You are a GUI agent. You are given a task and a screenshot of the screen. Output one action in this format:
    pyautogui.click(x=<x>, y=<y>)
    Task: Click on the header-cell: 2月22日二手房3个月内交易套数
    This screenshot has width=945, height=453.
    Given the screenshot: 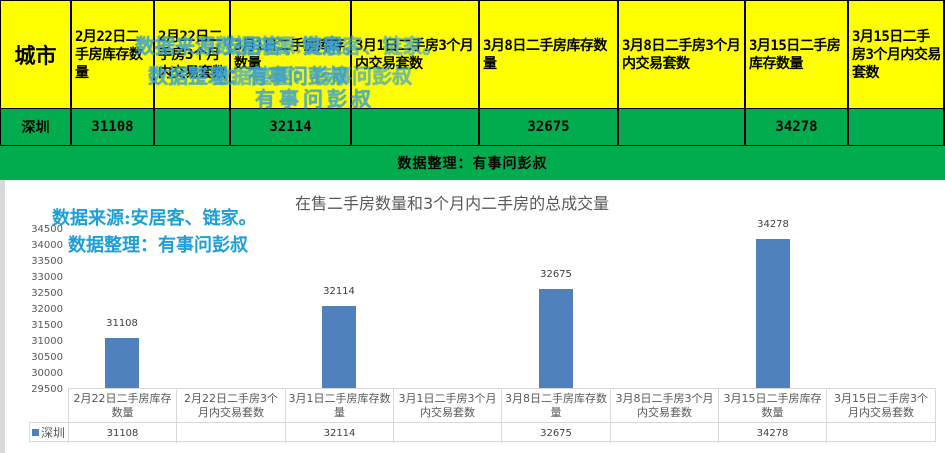 What is the action you would take?
    pyautogui.click(x=193, y=55)
    